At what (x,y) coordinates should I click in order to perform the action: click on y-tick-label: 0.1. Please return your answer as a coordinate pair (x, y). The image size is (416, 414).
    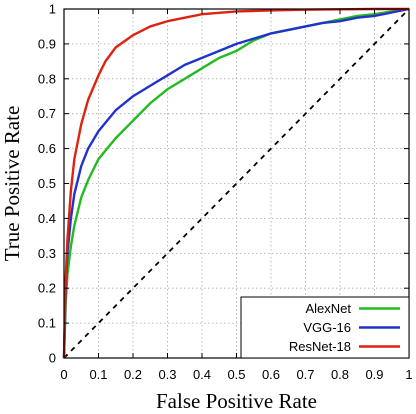
    Looking at the image, I should click on (47, 323).